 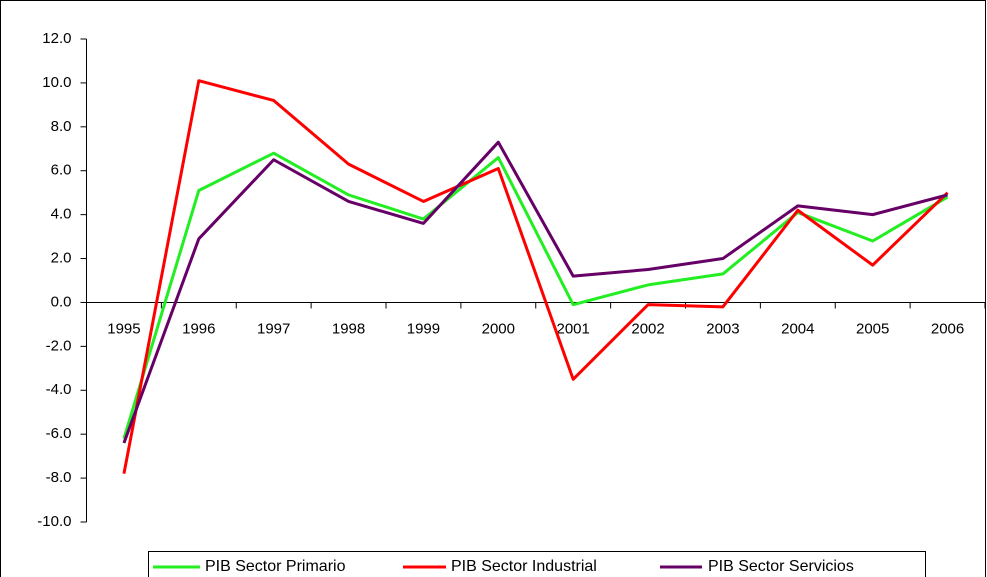 What do you see at coordinates (56, 82) in the screenshot?
I see `y-tick-label: 10.0` at bounding box center [56, 82].